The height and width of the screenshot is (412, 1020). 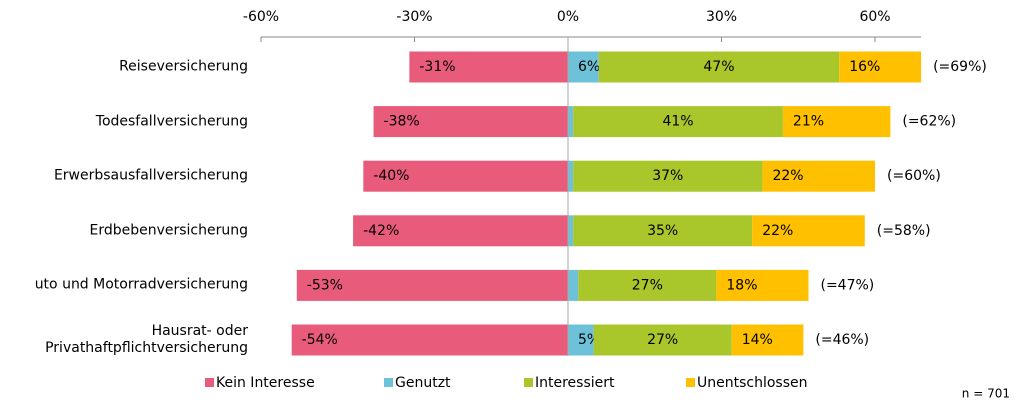 What do you see at coordinates (929, 122) in the screenshot?
I see `total-label: (=62%)` at bounding box center [929, 122].